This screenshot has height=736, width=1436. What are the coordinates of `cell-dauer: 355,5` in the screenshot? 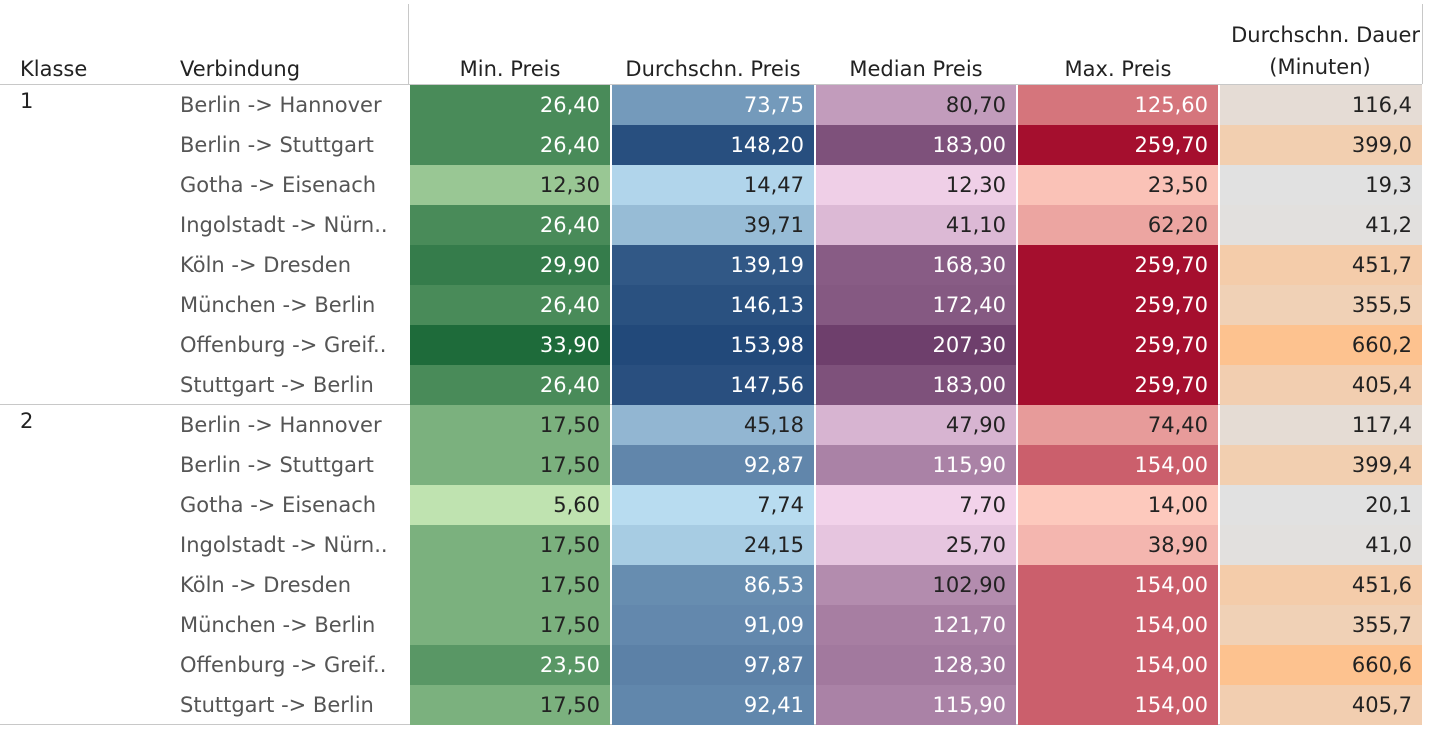 It's located at (1321, 305).